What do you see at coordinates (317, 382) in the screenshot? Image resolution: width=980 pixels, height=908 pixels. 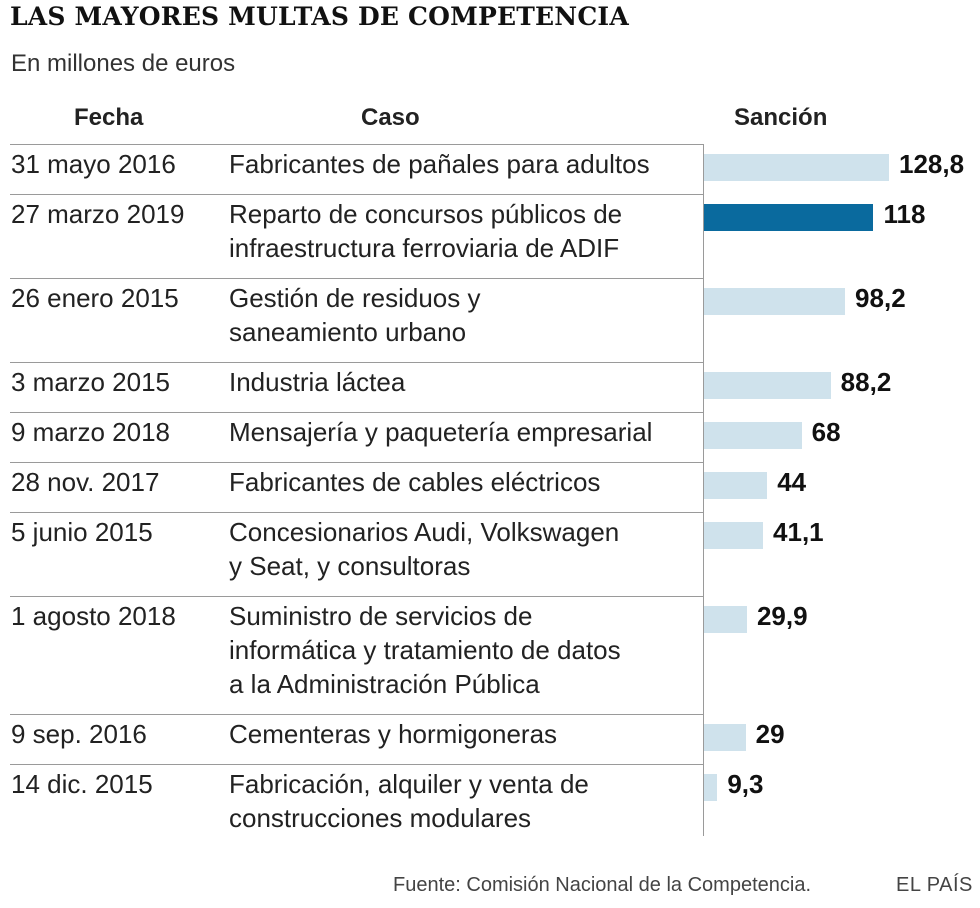 I see `row-caso: Industria láctea` at bounding box center [317, 382].